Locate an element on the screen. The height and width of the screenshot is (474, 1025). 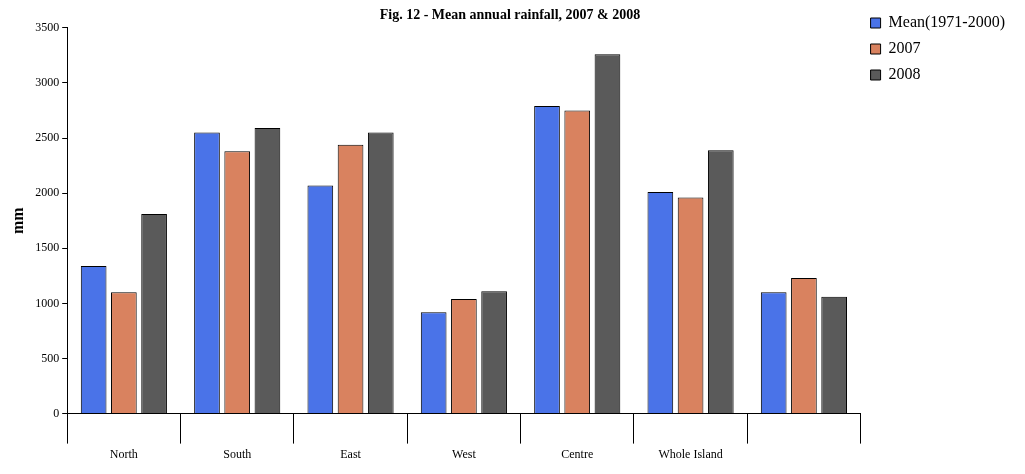
legend-label: 2008 is located at coordinates (904, 74).